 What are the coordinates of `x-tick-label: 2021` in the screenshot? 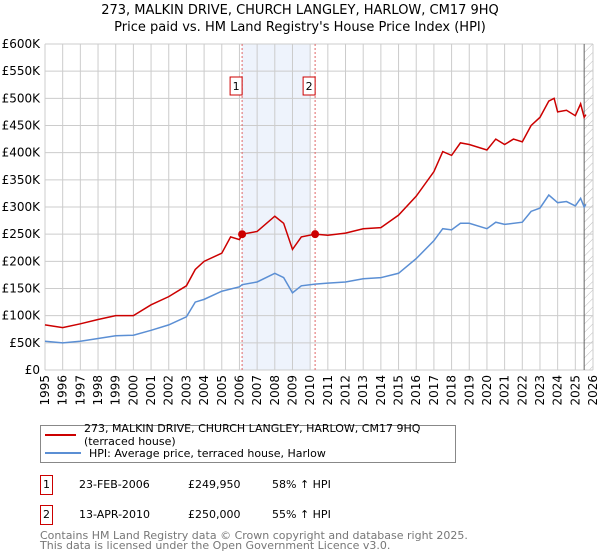 It's located at (505, 390).